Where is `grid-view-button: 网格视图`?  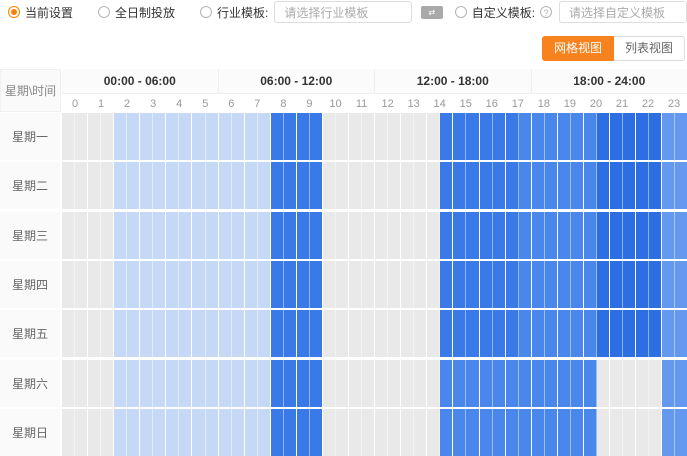 grid-view-button: 网格视图 is located at coordinates (578, 48).